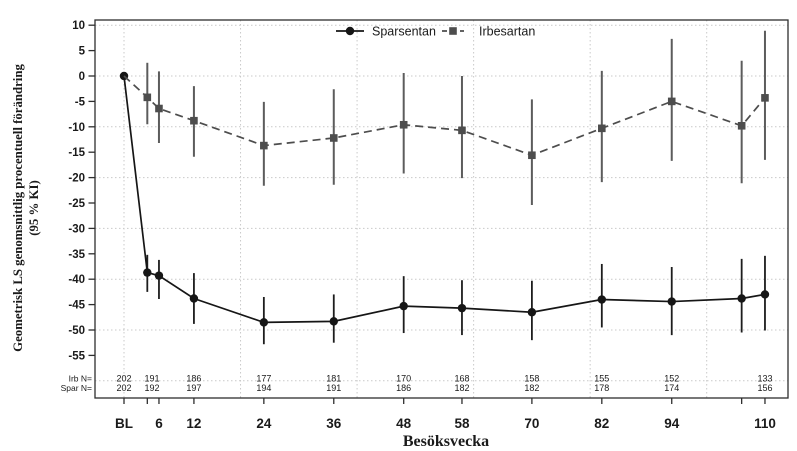 The height and width of the screenshot is (451, 797). Describe the element at coordinates (601, 379) in the screenshot. I see `n-value: 155` at that location.